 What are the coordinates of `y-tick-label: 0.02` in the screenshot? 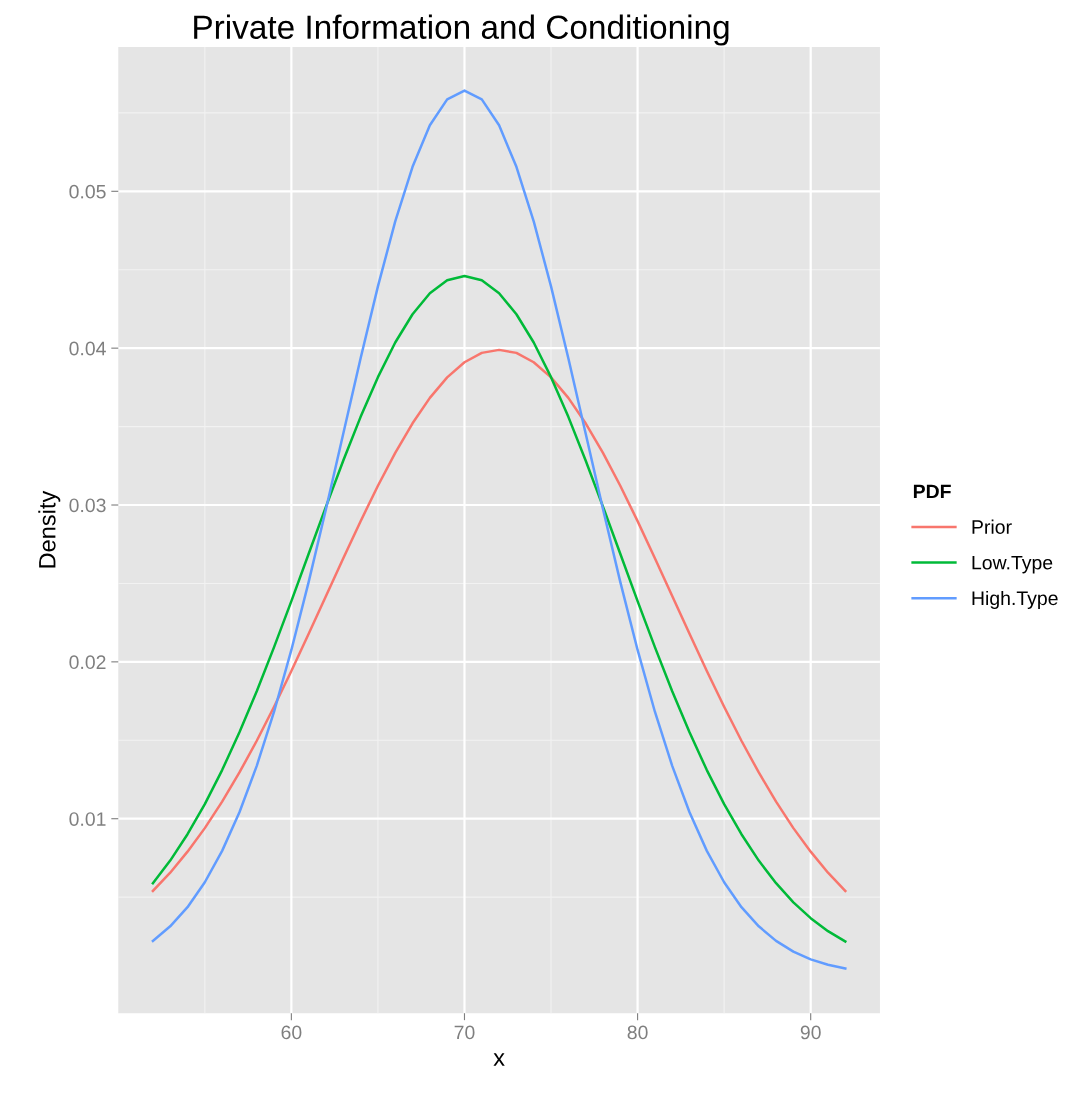 It's located at (87, 662).